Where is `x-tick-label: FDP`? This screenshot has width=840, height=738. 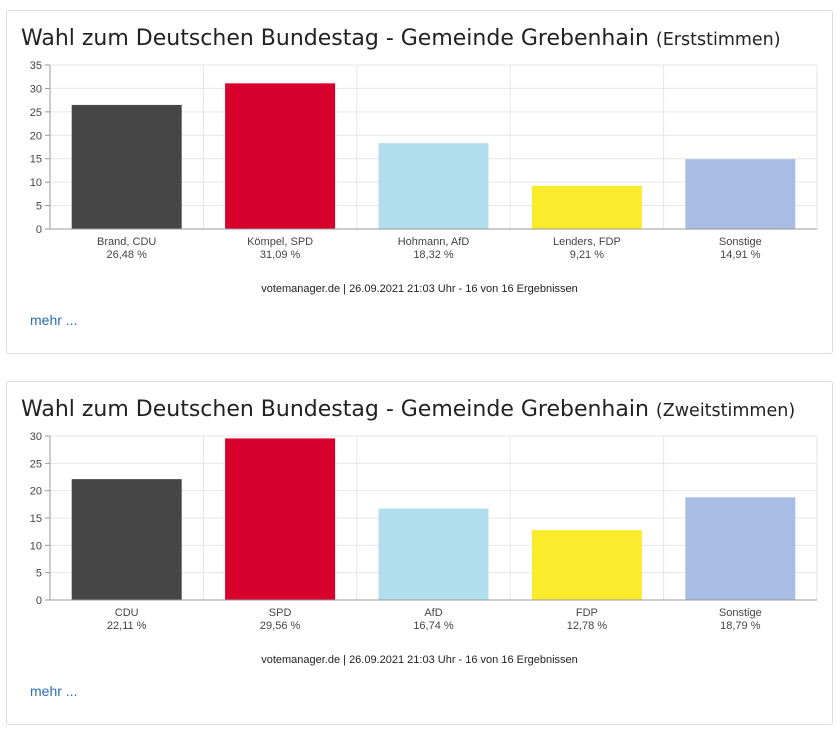
x-tick-label: FDP is located at coordinates (587, 613).